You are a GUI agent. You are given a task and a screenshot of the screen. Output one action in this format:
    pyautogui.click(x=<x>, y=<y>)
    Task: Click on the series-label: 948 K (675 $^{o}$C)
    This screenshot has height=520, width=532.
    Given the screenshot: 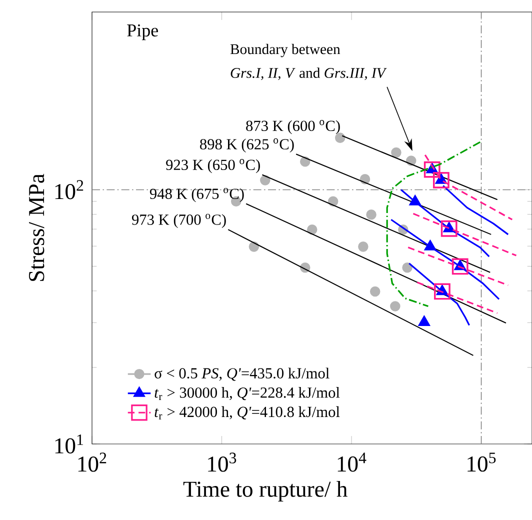 What is the action you would take?
    pyautogui.click(x=197, y=195)
    